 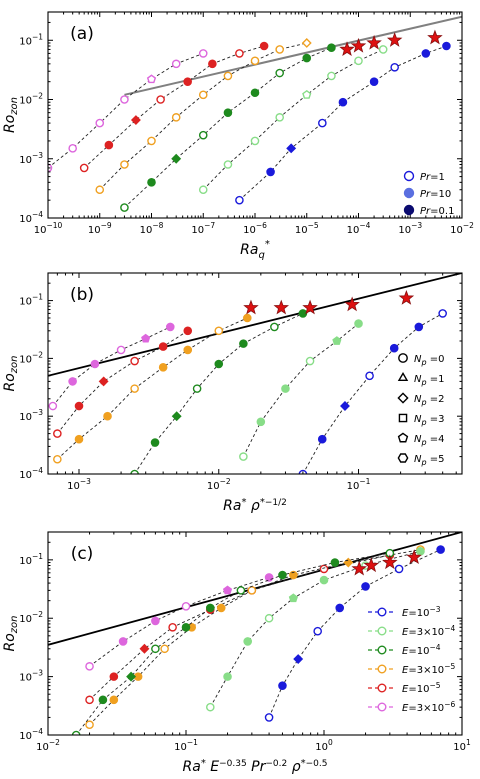 What do you see at coordinates (421, 688) in the screenshot?
I see `panel-3-legend-label: E=10−5` at bounding box center [421, 688].